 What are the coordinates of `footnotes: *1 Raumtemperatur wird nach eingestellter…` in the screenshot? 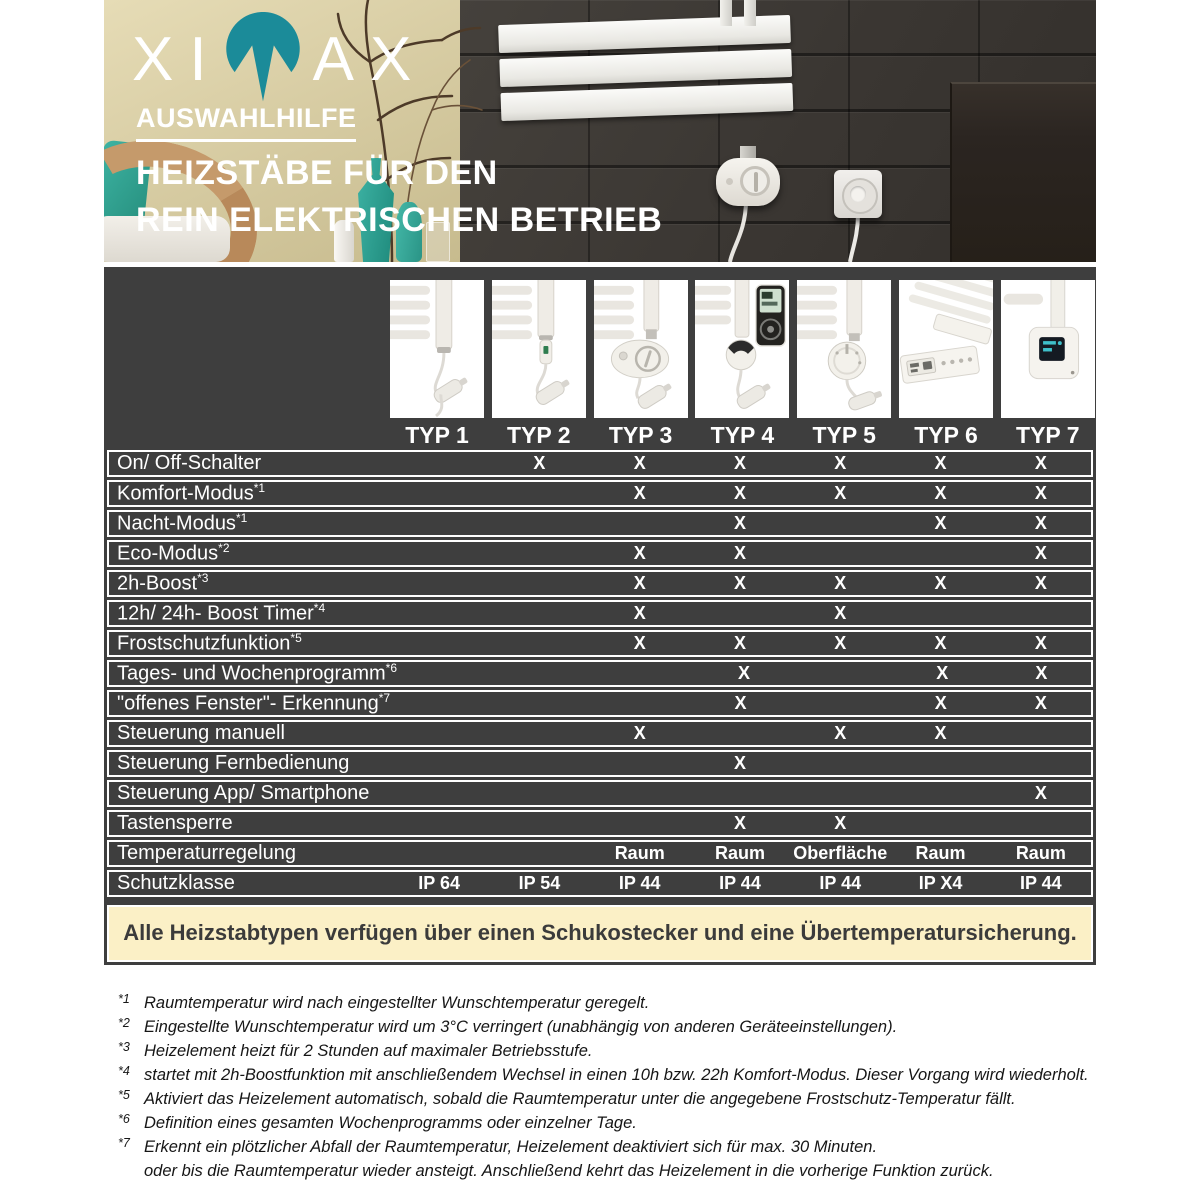 It's located at (613, 1089).